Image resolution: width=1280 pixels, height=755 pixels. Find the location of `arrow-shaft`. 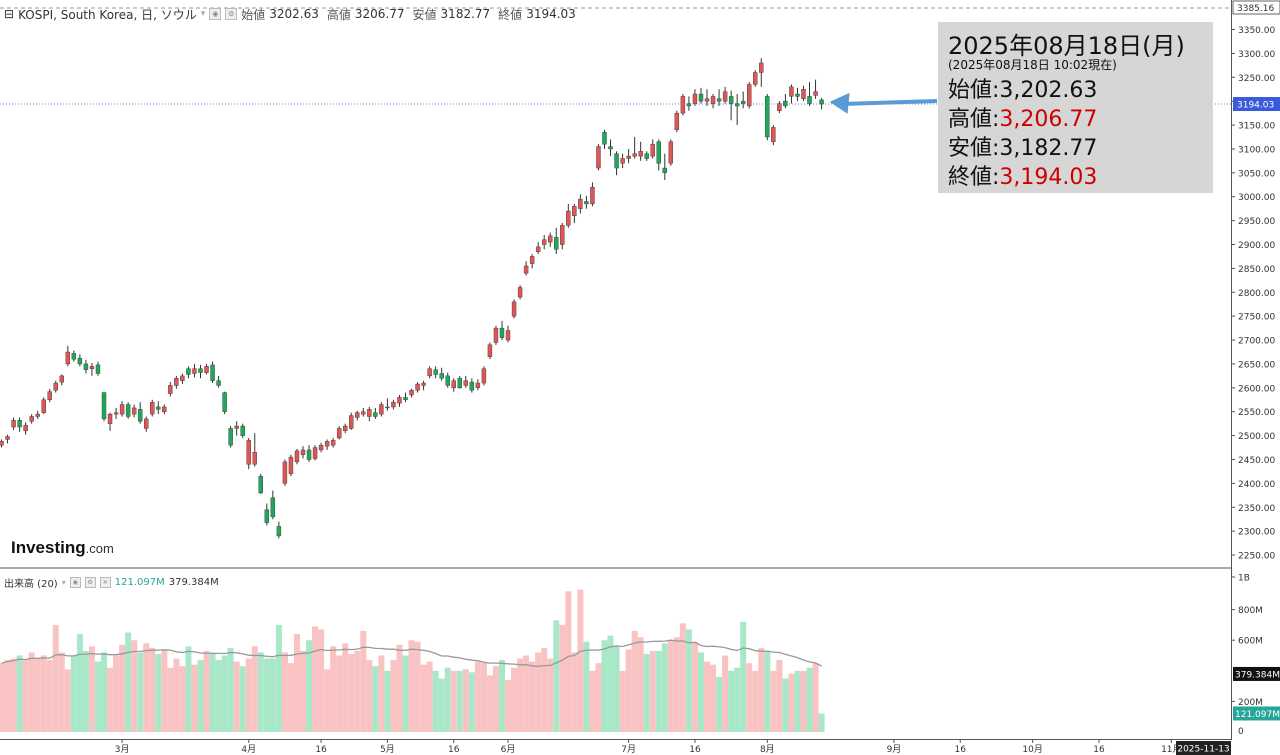

arrow-shaft is located at coordinates (891, 102).